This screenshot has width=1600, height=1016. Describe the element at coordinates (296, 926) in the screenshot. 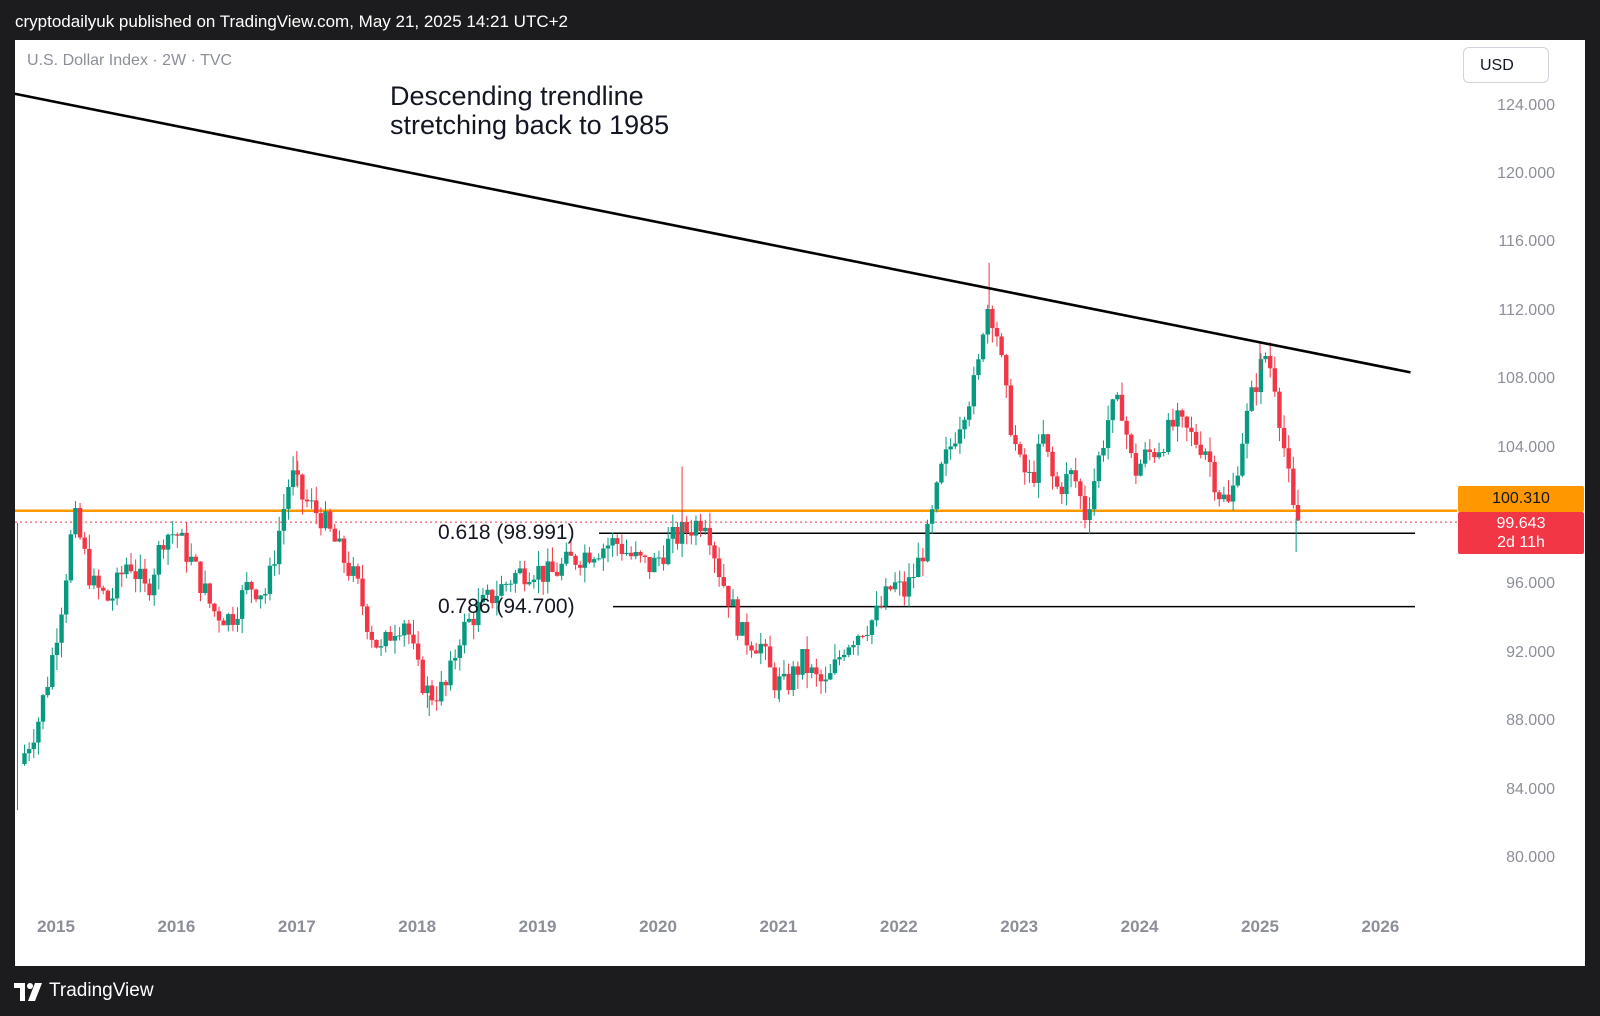

I see `time-tick-label: 2017` at that location.